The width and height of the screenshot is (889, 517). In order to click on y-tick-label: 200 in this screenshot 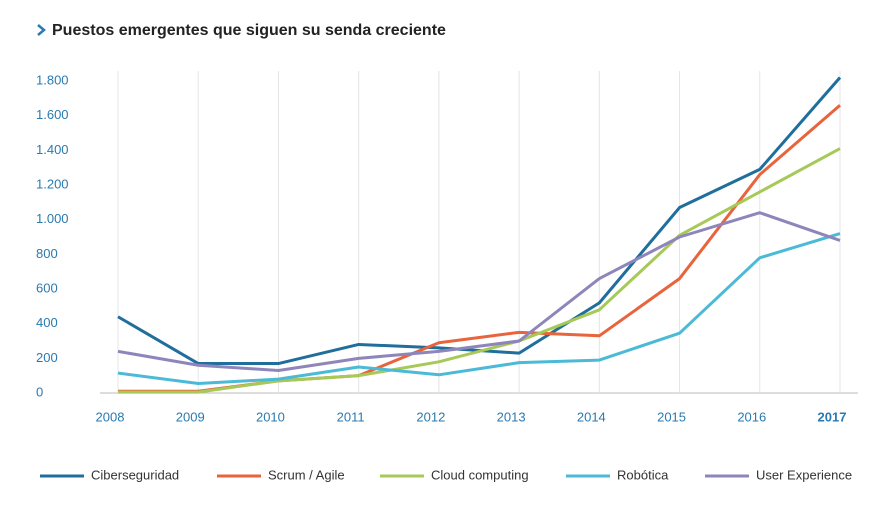, I will do `click(47, 357)`.